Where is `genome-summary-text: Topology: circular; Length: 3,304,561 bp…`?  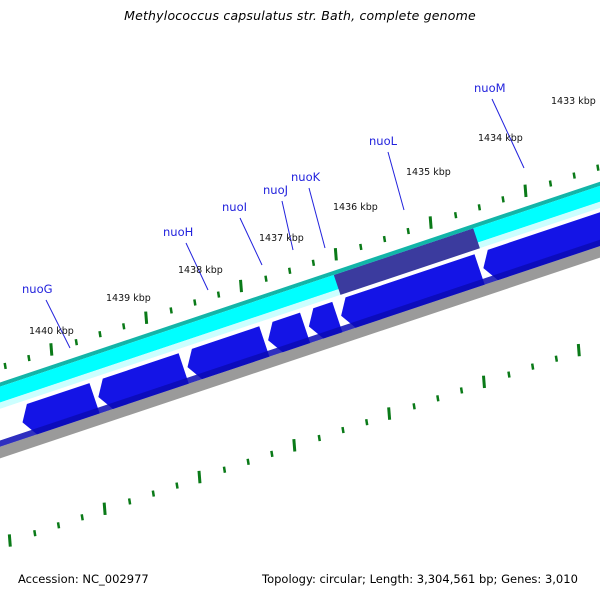 genome-summary-text: Topology: circular; Length: 3,304,561 bp… is located at coordinates (420, 579).